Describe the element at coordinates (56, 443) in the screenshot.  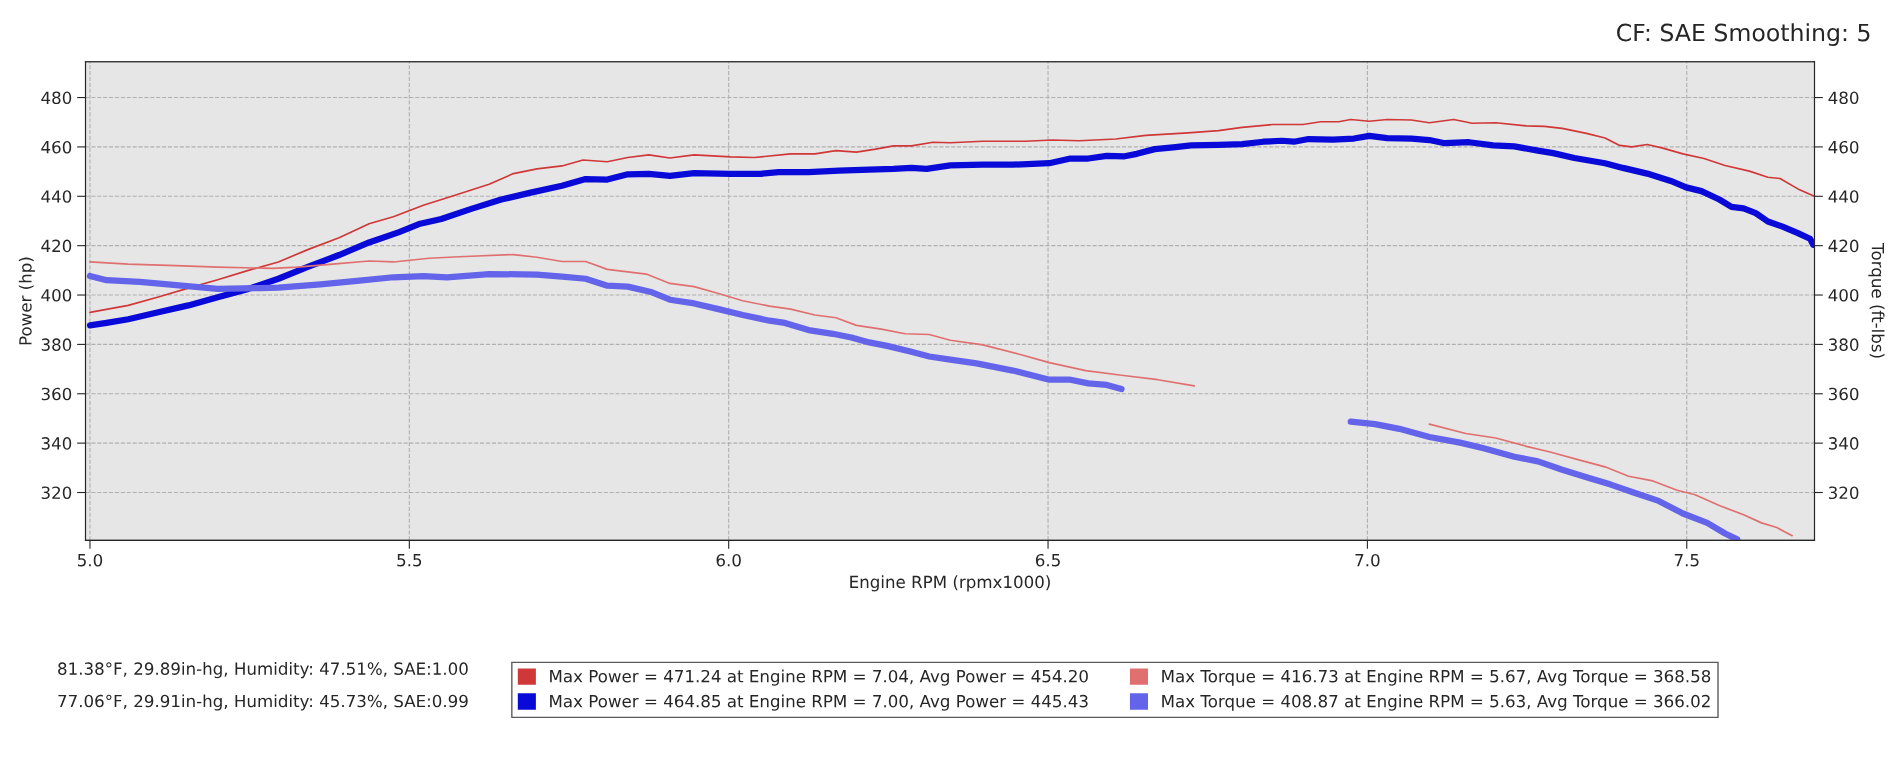
I see `y-tick-label: 340` at that location.